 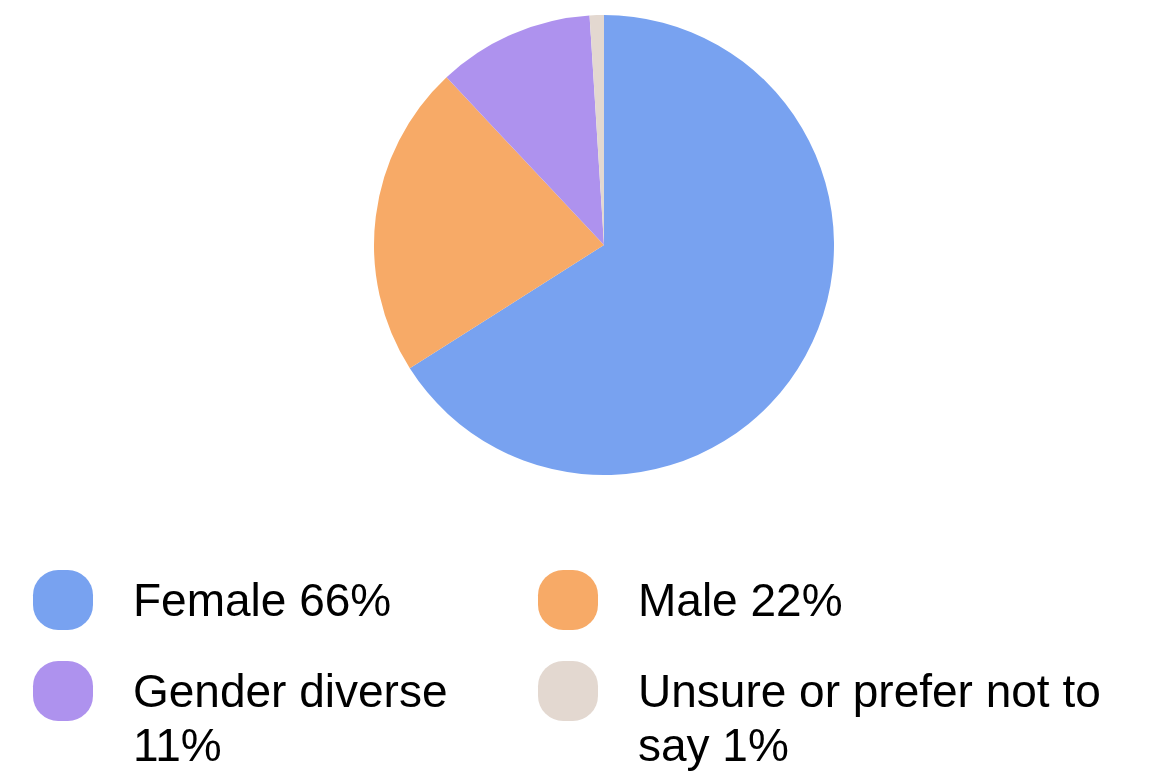 I want to click on legend-label: Gender diverse 11%, so click(x=291, y=718).